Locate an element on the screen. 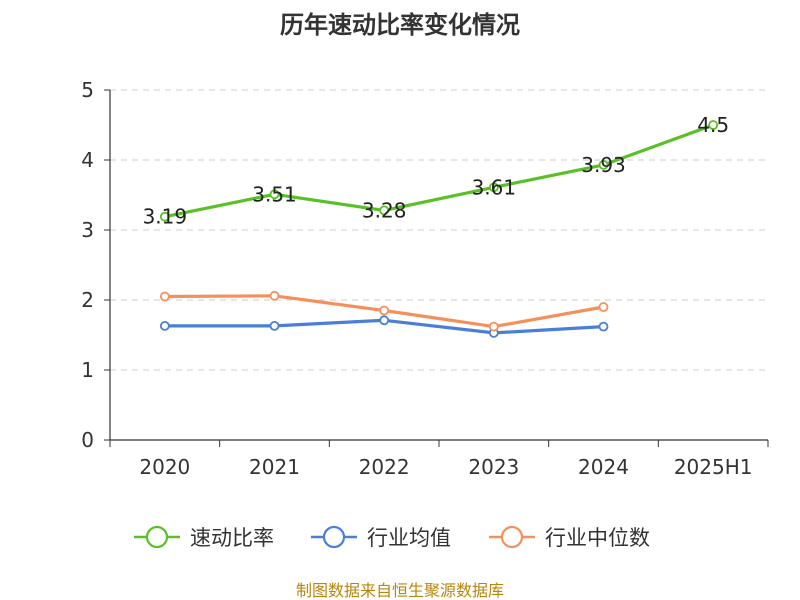  data-label: 3.19 is located at coordinates (165, 217).